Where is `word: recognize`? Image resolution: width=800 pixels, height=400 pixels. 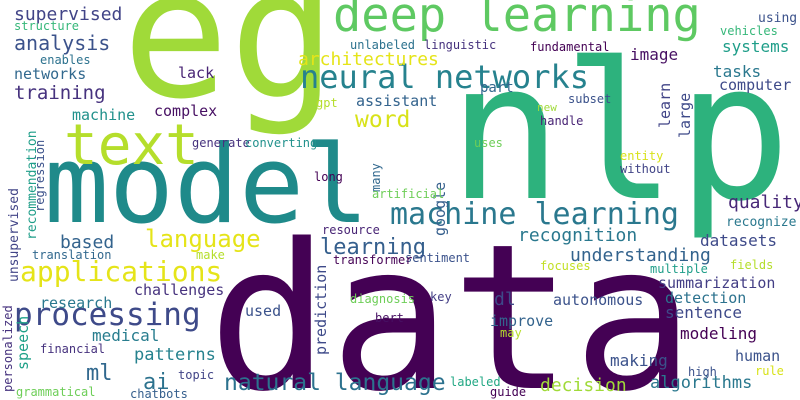
word: recognize is located at coordinates (761, 222).